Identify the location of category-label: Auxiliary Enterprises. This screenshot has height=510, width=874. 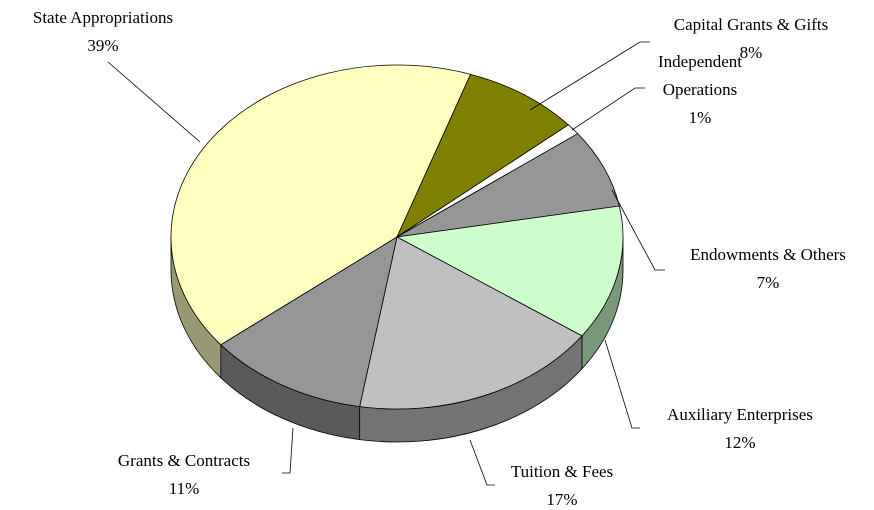
(740, 414).